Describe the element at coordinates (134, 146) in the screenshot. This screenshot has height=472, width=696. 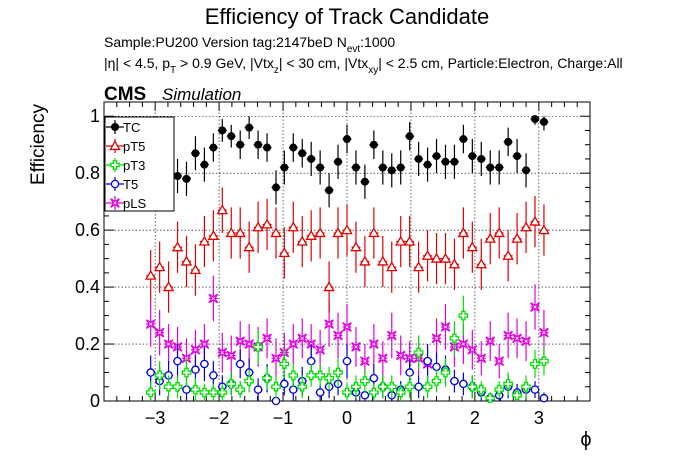
I see `legend-label: pT5` at that location.